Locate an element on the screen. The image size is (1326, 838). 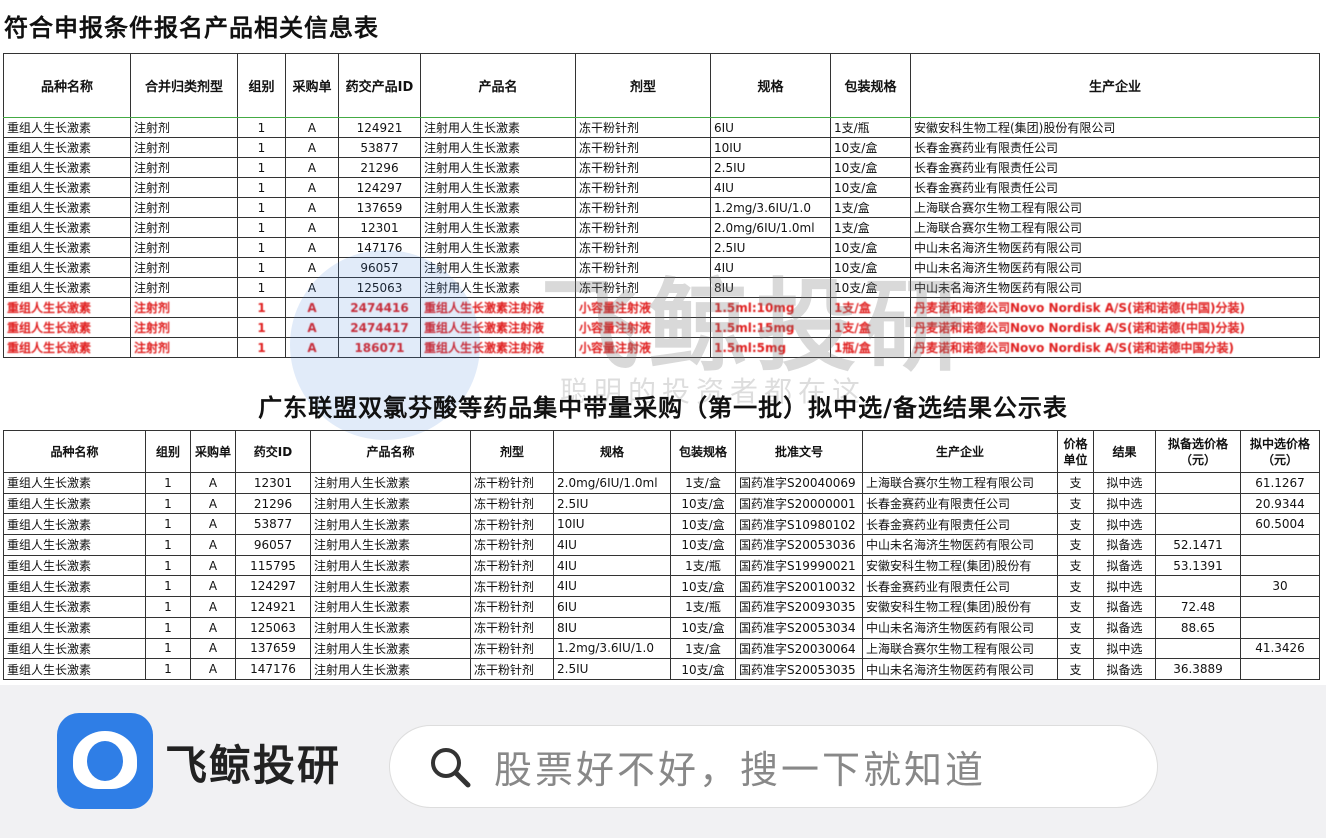
table-cell: 21296 is located at coordinates (379, 167).